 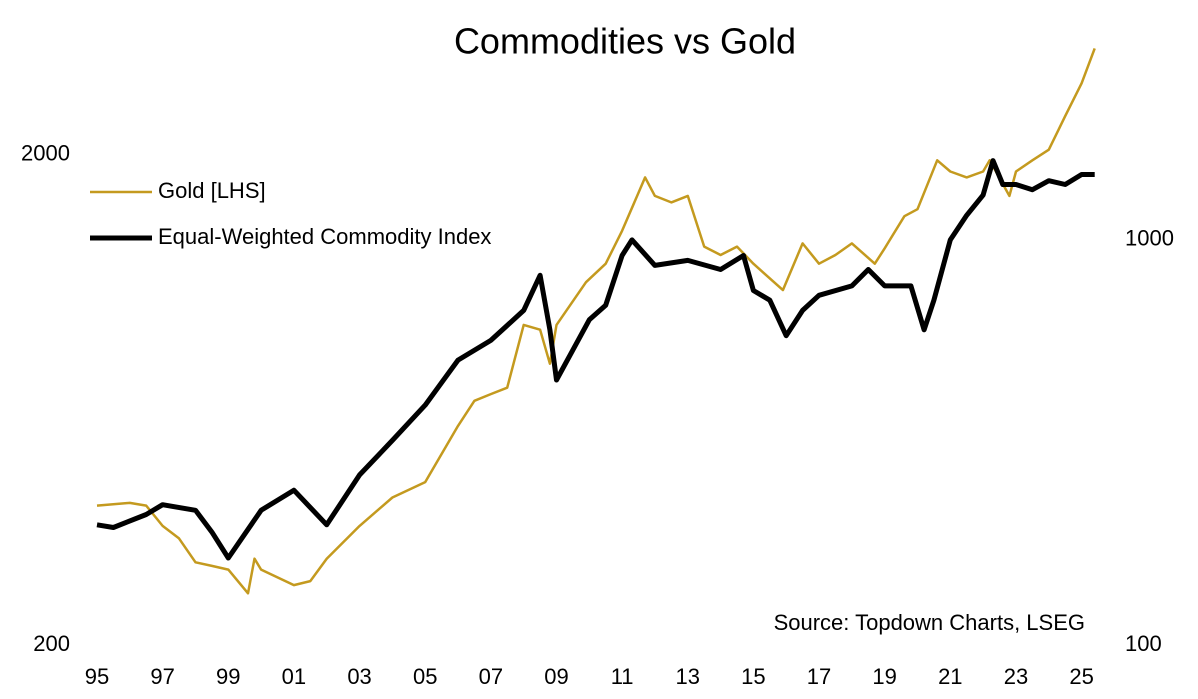 What do you see at coordinates (97, 676) in the screenshot?
I see `x-tick-label: 95` at bounding box center [97, 676].